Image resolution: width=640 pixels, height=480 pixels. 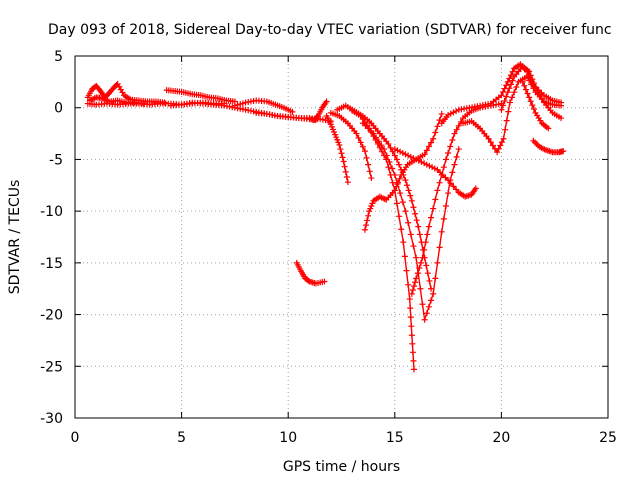 I want to click on x-axis-label: GPS time / hours, so click(x=341, y=467).